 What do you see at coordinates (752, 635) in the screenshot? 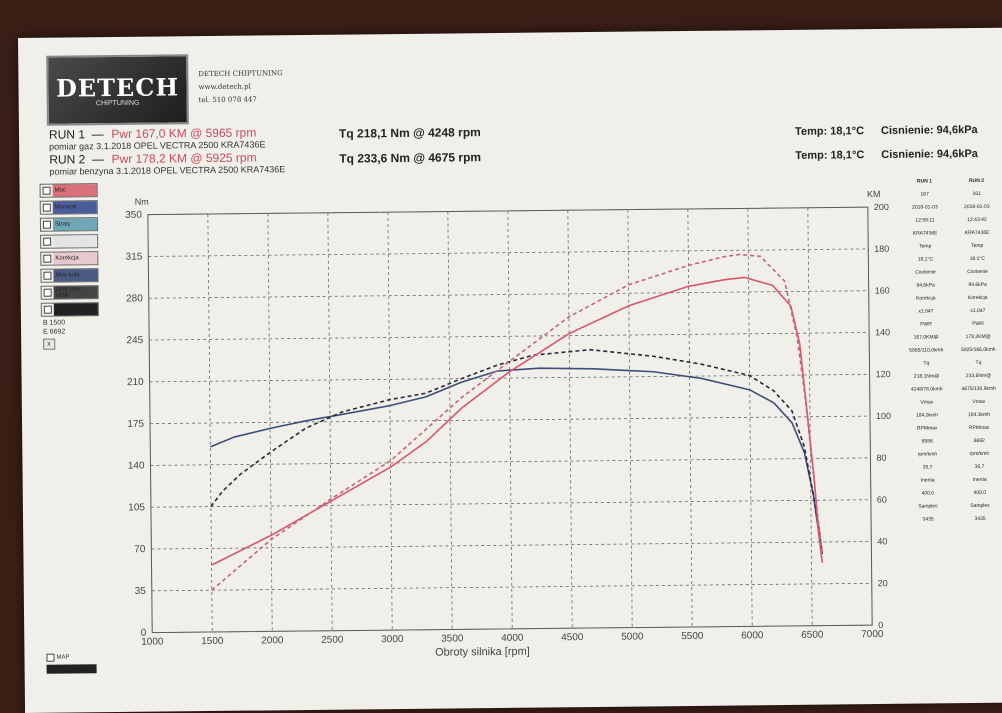
I see `x-tick-label: 6000` at bounding box center [752, 635].